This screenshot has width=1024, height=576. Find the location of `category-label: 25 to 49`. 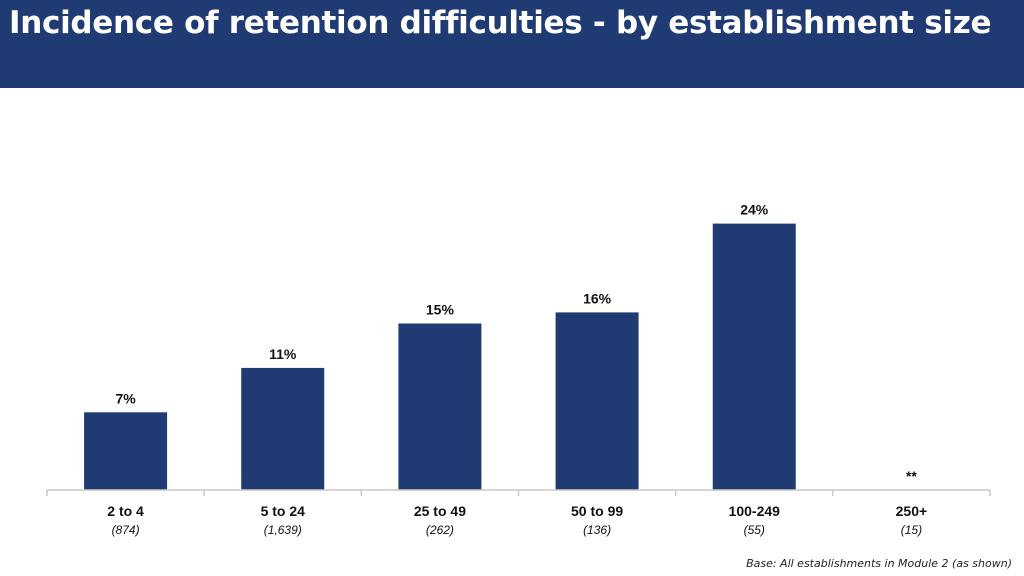

category-label: 25 to 49 is located at coordinates (440, 511).